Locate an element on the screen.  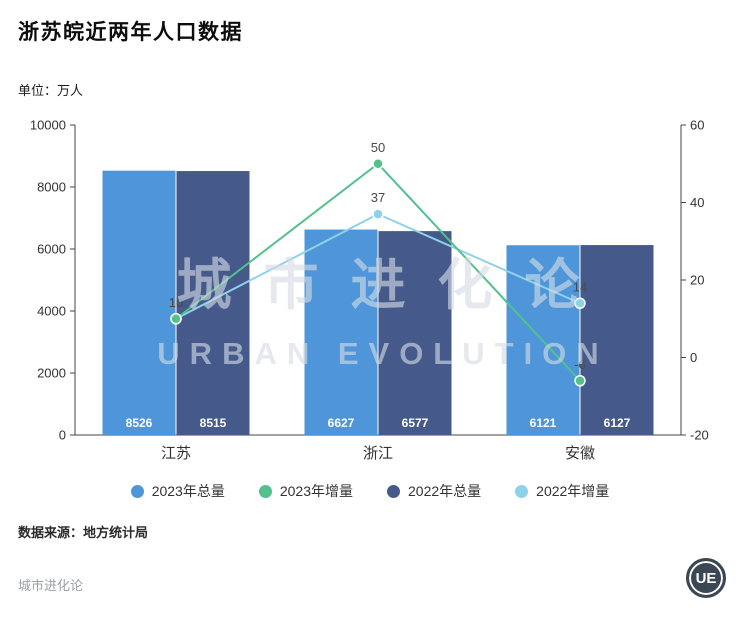
legend-item: 2023年增量 is located at coordinates (305, 491).